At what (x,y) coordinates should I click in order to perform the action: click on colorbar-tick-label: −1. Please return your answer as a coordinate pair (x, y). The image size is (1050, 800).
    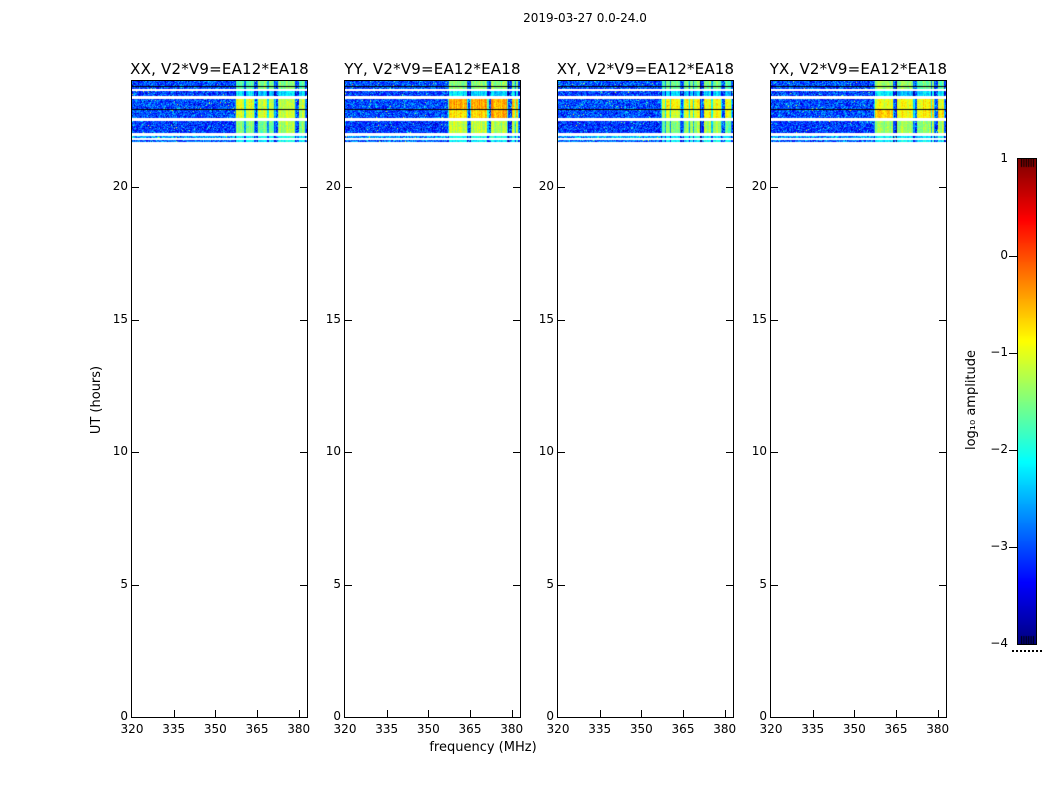
    Looking at the image, I should click on (999, 352).